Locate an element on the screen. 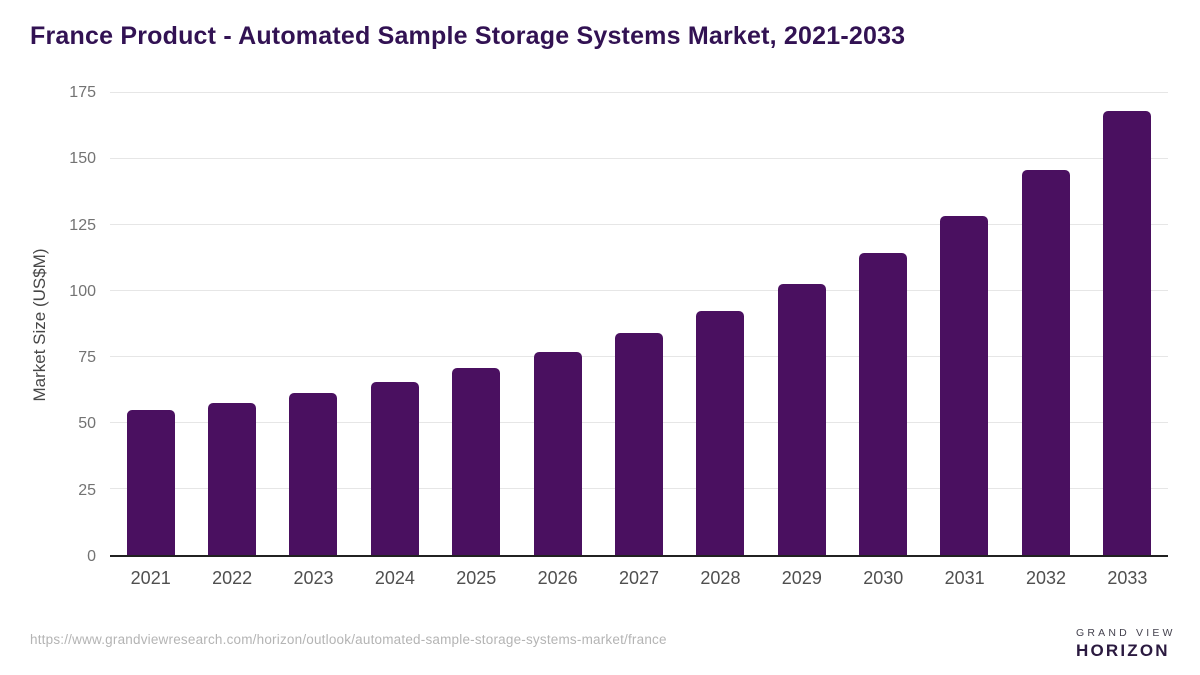 This screenshot has width=1200, height=675. y-tick-150: 150 is located at coordinates (82, 159).